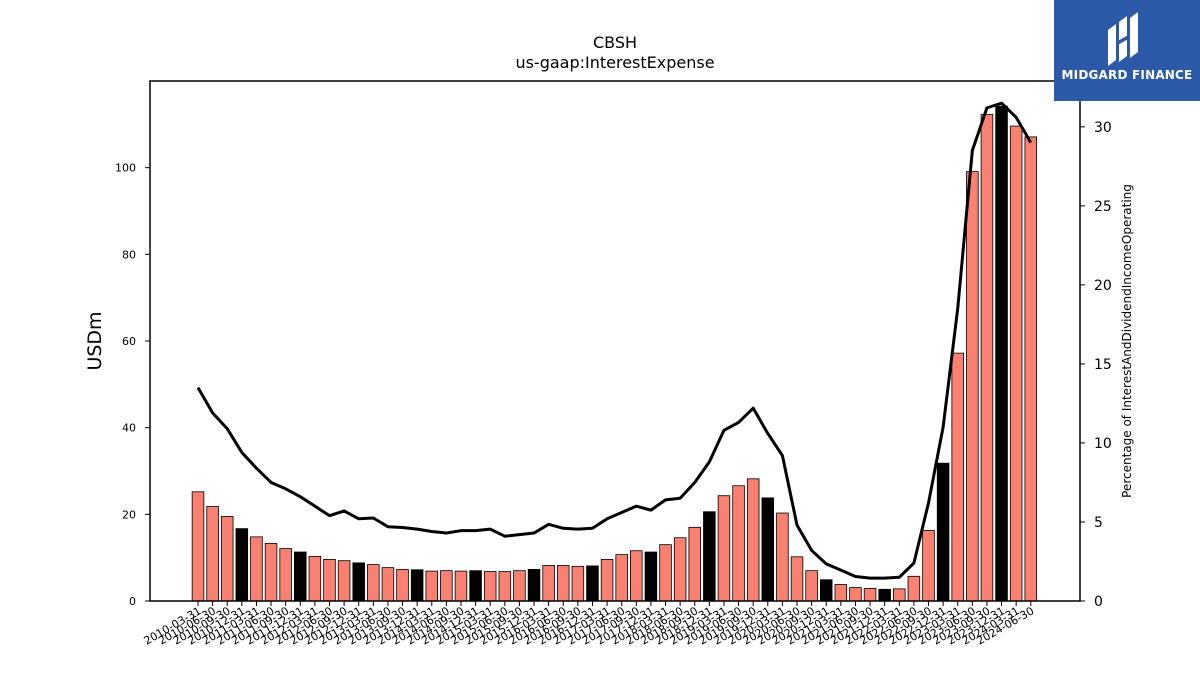 This screenshot has width=1200, height=675. What do you see at coordinates (132, 601) in the screenshot?
I see `y-tick-label: 0` at bounding box center [132, 601].